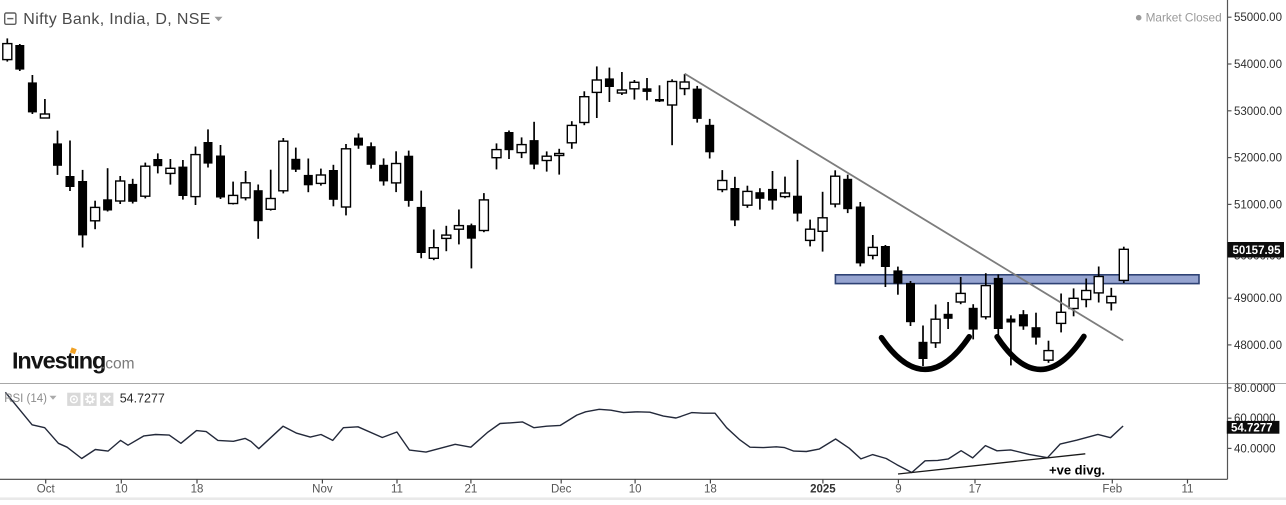 The width and height of the screenshot is (1286, 505). What do you see at coordinates (1258, 18) in the screenshot?
I see `svg-text: 55000.00` at bounding box center [1258, 18].